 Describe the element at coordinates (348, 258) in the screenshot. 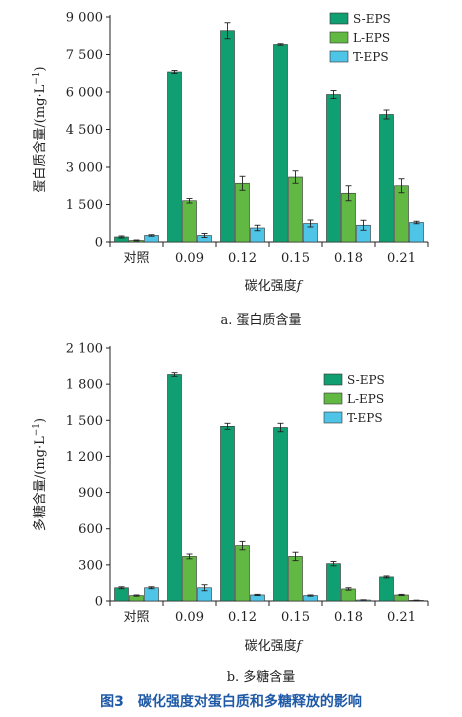

I see `chart1-x-tick-label: 0.18` at that location.